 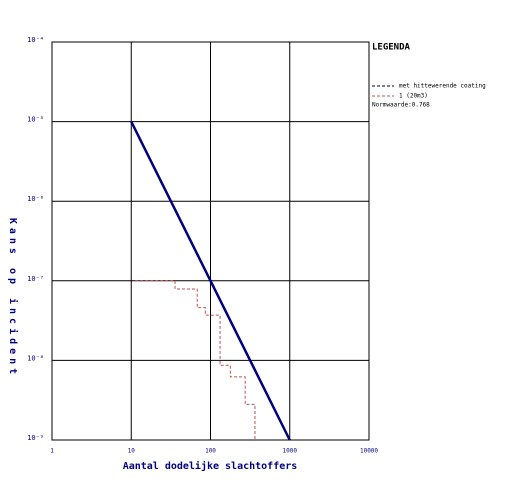 I want to click on y-tick-label: 10⁻⁶, so click(x=35, y=199).